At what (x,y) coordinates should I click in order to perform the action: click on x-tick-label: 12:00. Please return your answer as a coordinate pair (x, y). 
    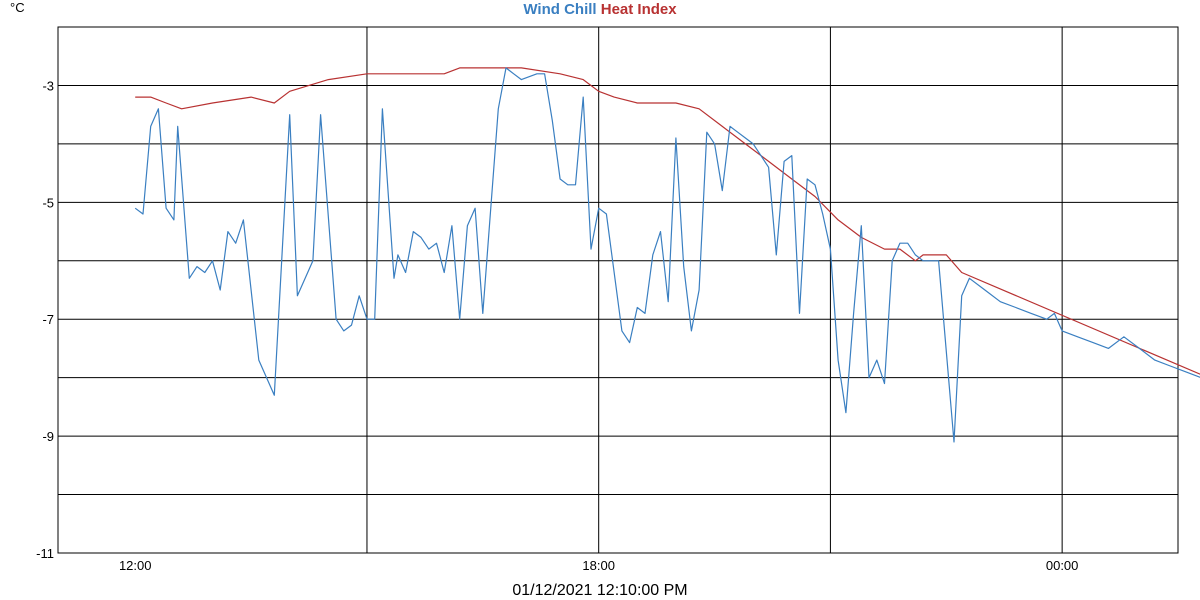
    Looking at the image, I should click on (135, 565).